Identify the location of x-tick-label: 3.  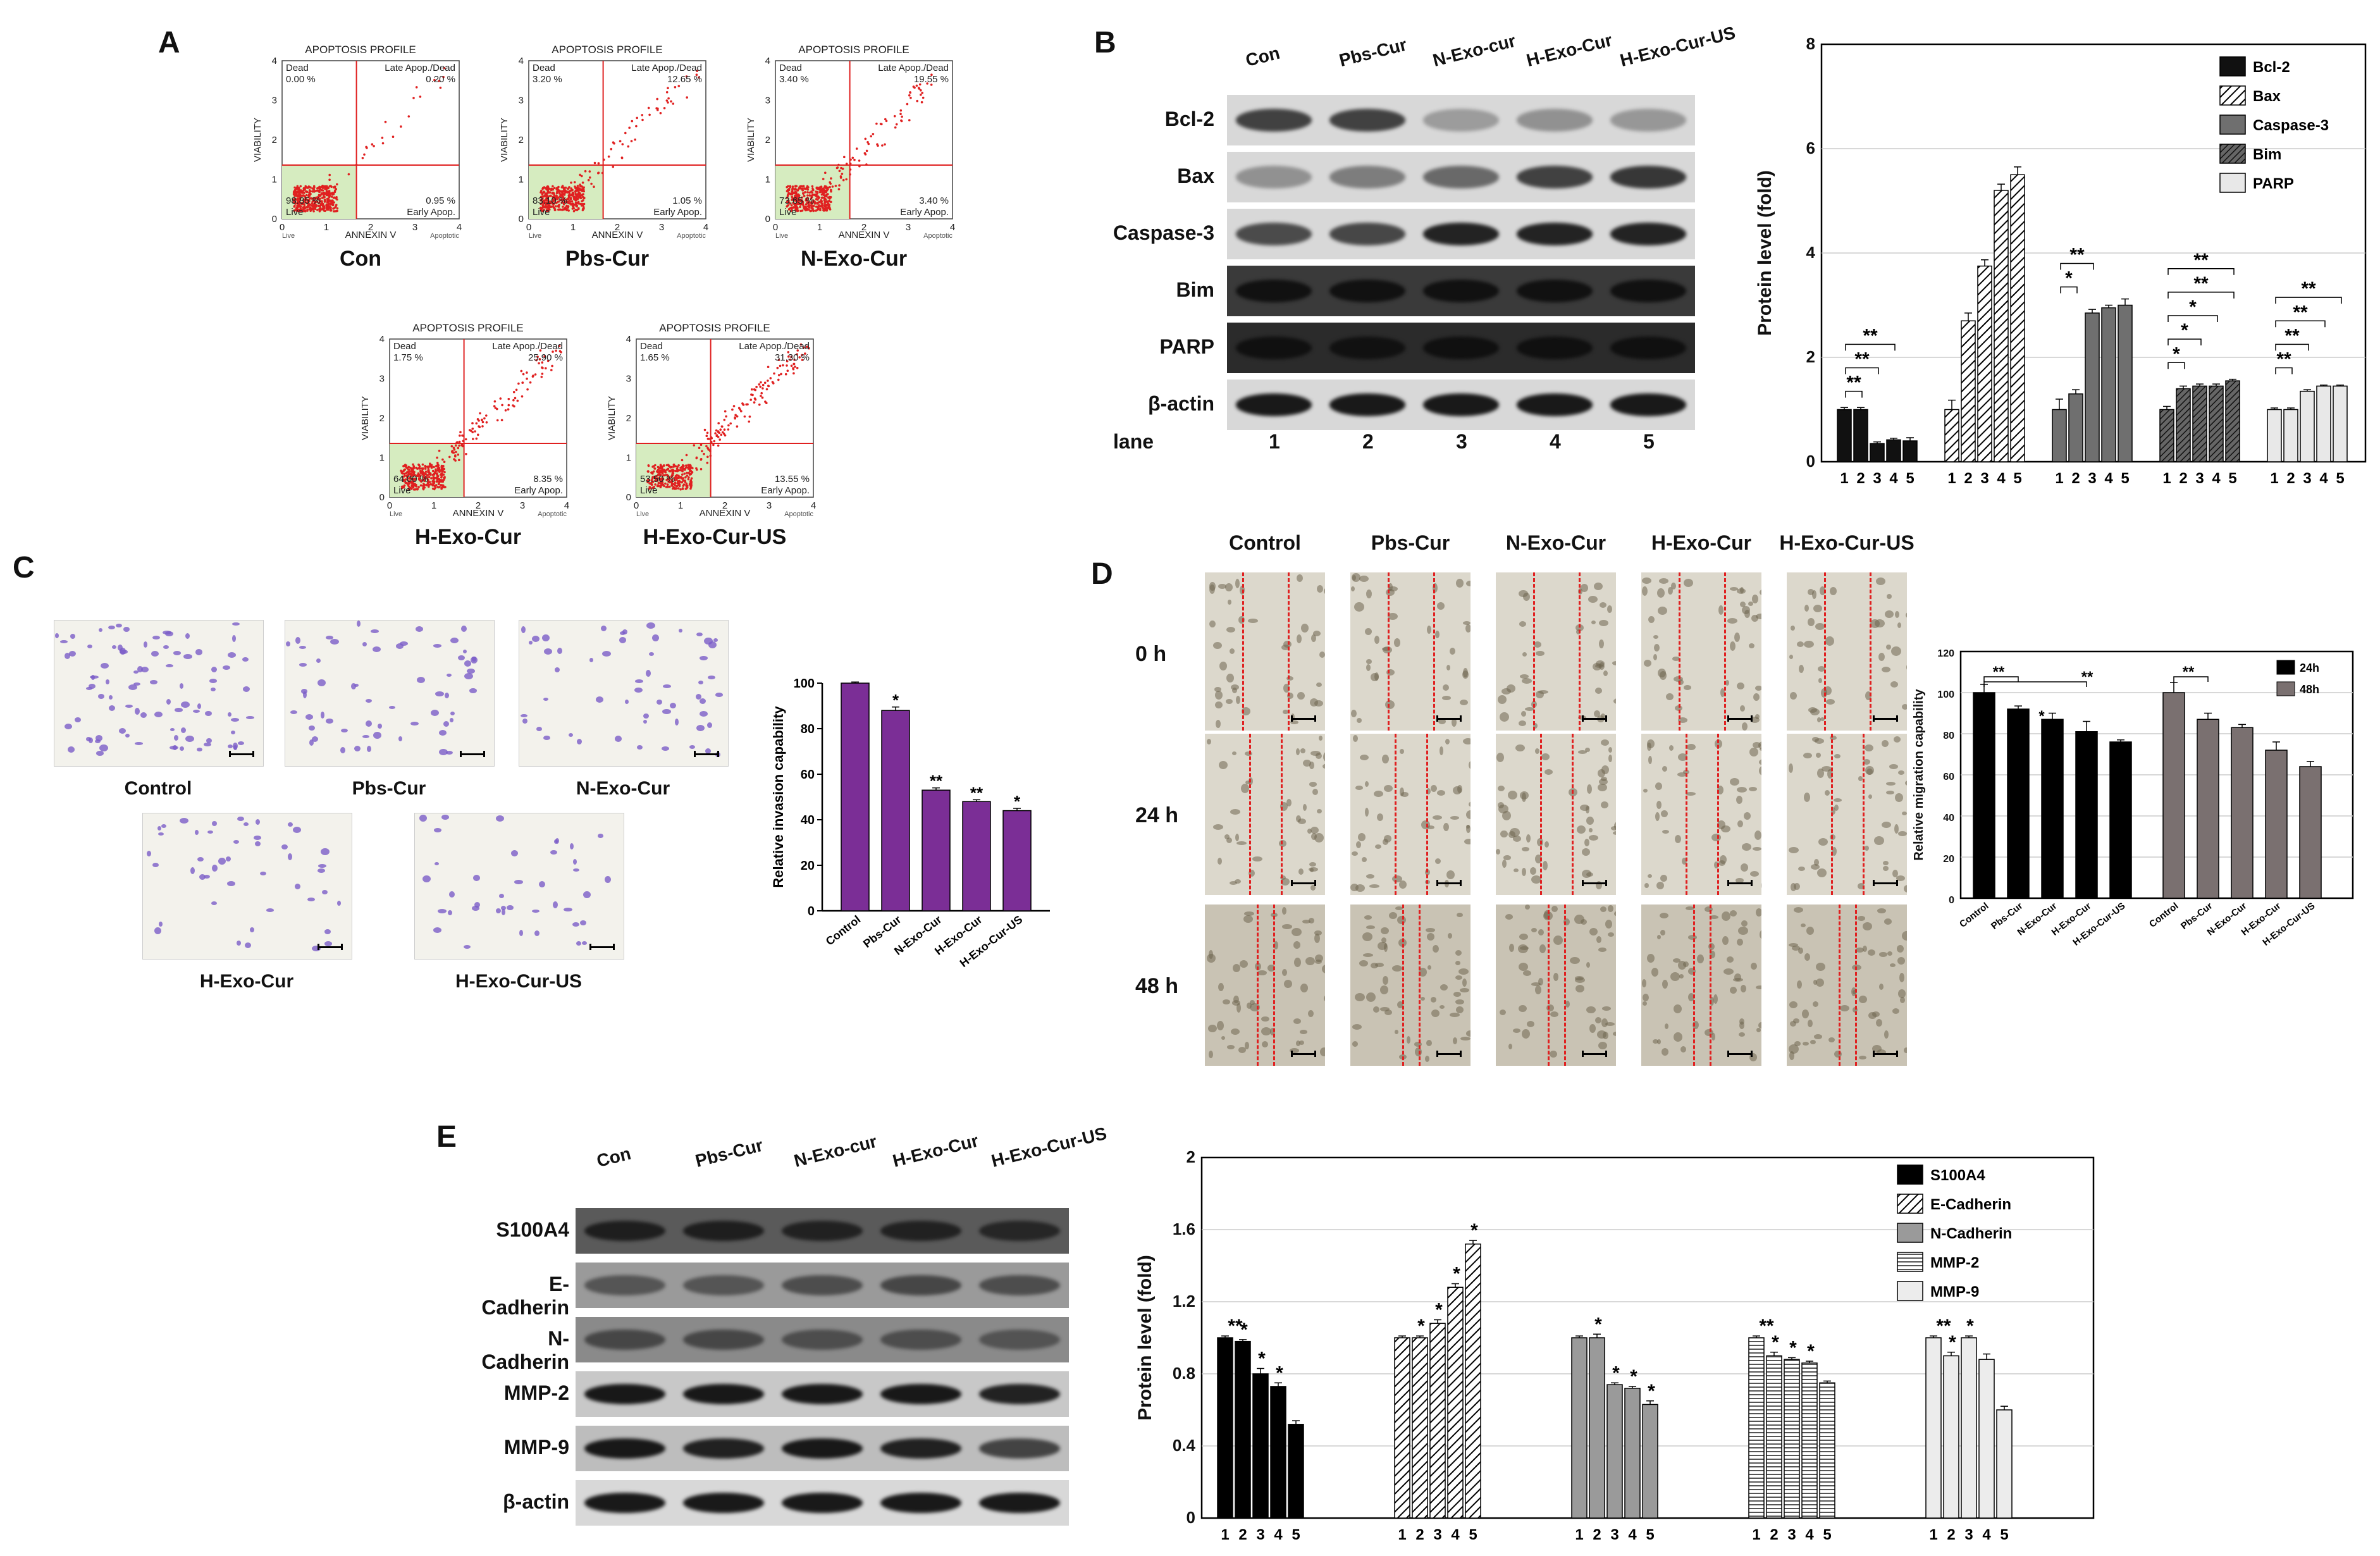
(2199, 478).